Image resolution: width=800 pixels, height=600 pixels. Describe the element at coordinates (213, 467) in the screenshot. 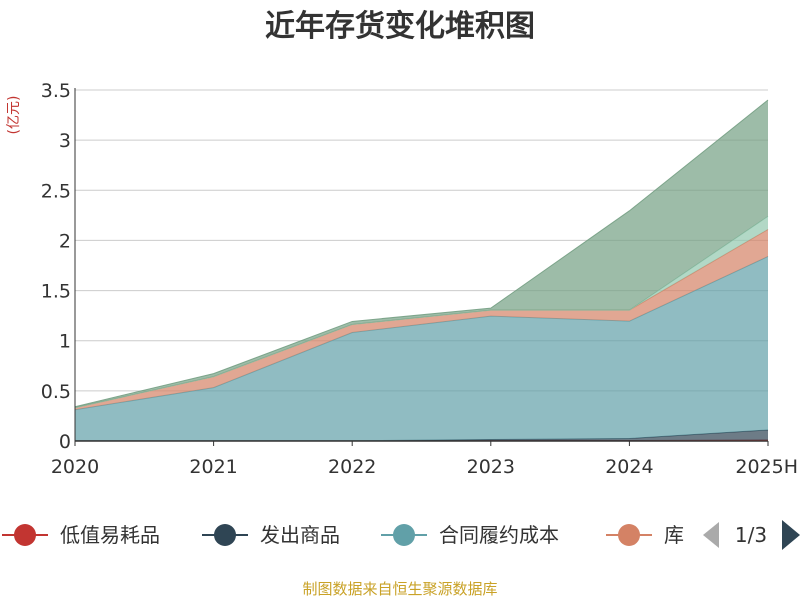

I see `x-tick-label: 2021` at that location.